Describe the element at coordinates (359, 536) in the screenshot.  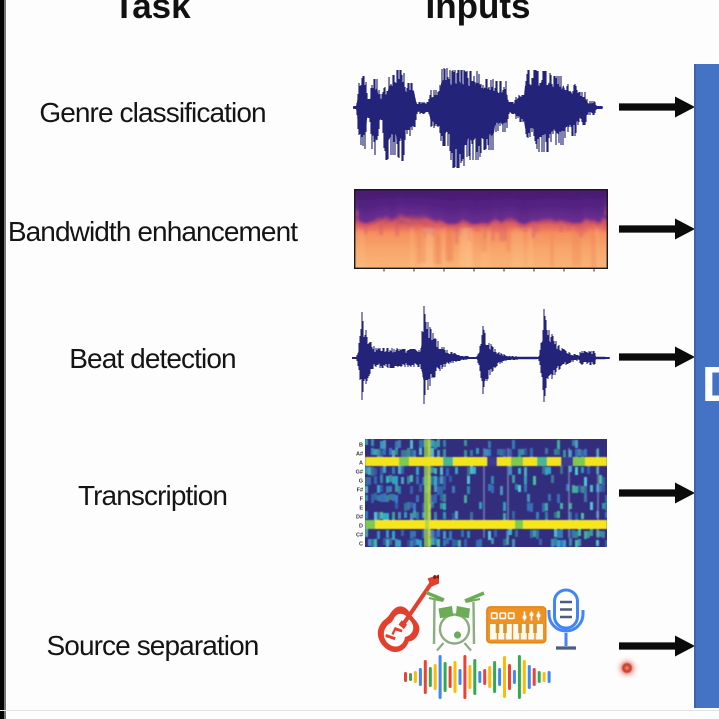
I see `svg-text: C#` at that location.